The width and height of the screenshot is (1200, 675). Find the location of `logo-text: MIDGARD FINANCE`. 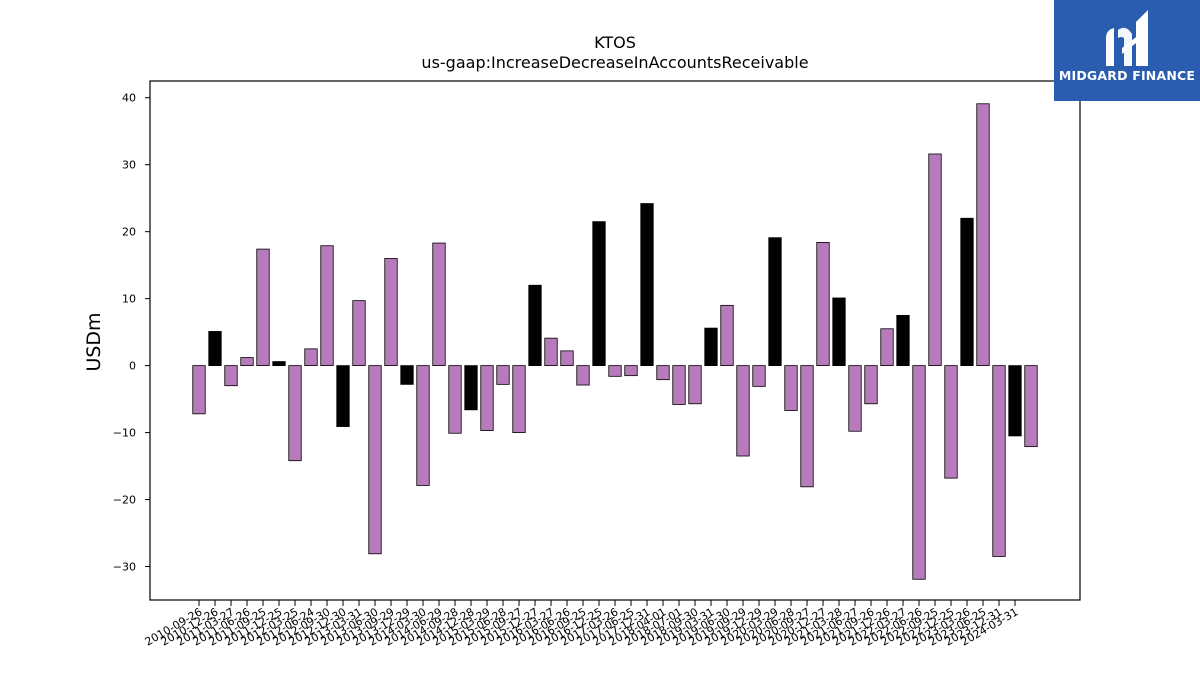

logo-text: MIDGARD FINANCE is located at coordinates (1127, 75).